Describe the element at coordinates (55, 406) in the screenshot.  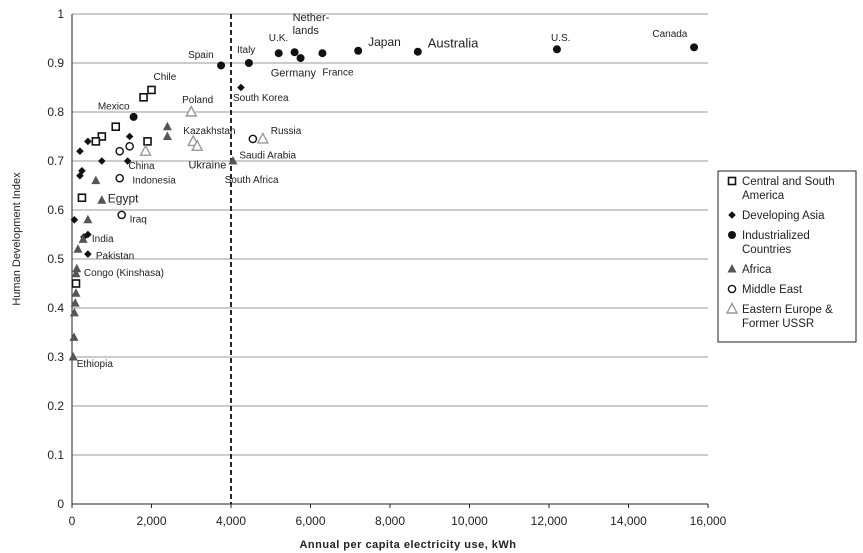
I see `y-tick-label: 0.2` at that location.